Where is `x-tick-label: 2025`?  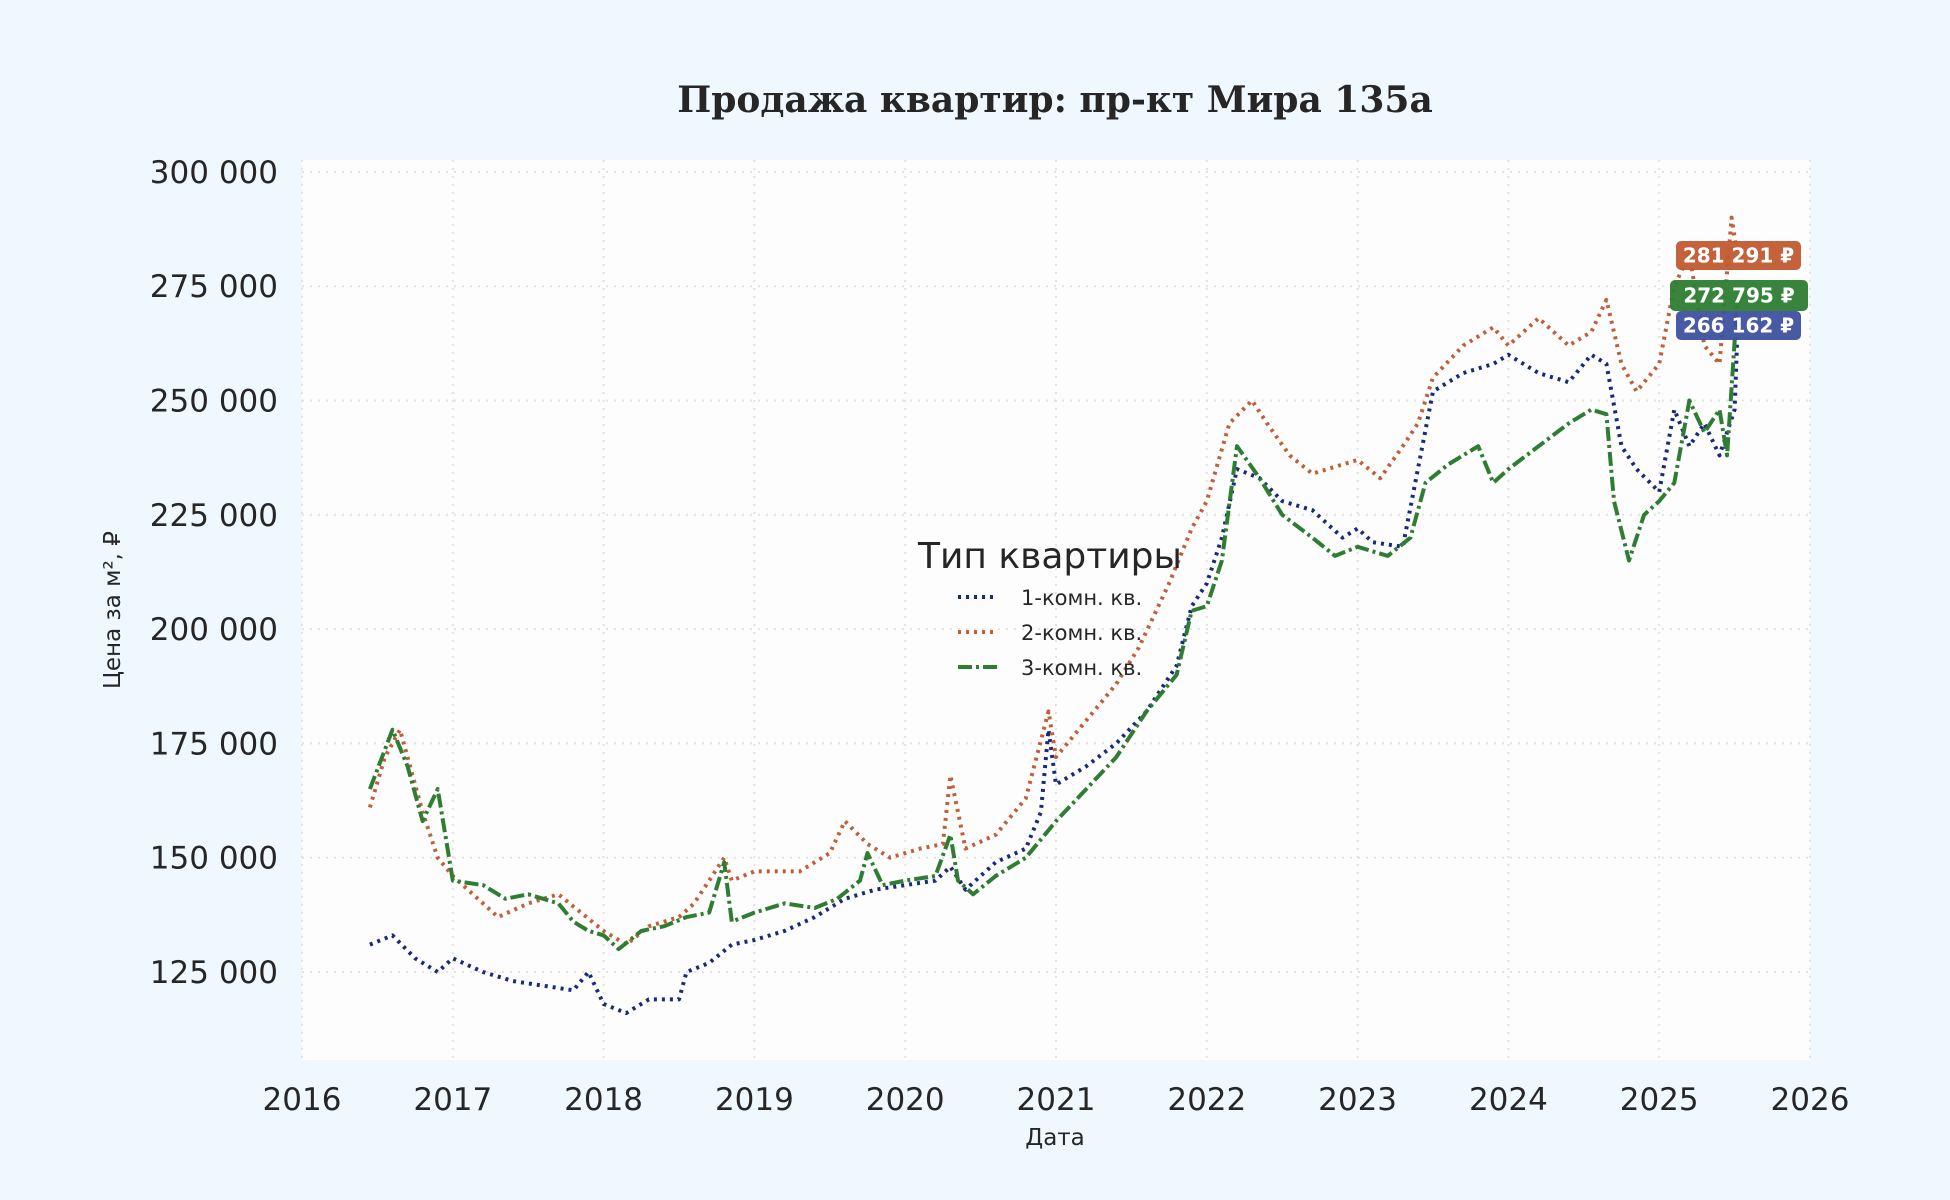 x-tick-label: 2025 is located at coordinates (1659, 1100).